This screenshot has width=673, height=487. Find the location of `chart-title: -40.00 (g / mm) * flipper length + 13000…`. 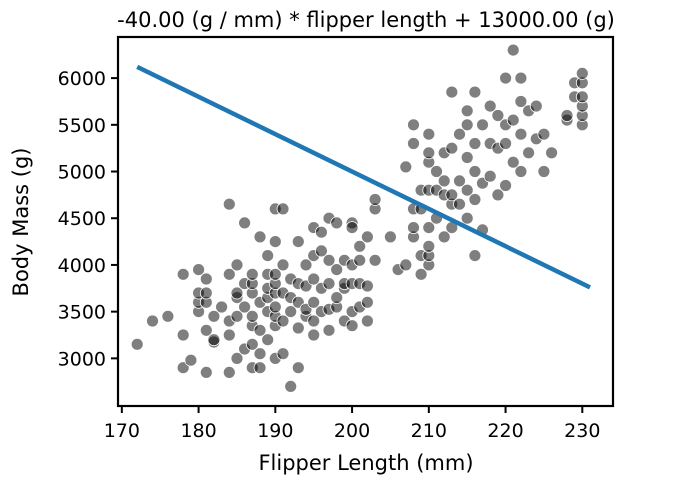

chart-title: -40.00 (g / mm) * flipper length + 13000… is located at coordinates (366, 20).